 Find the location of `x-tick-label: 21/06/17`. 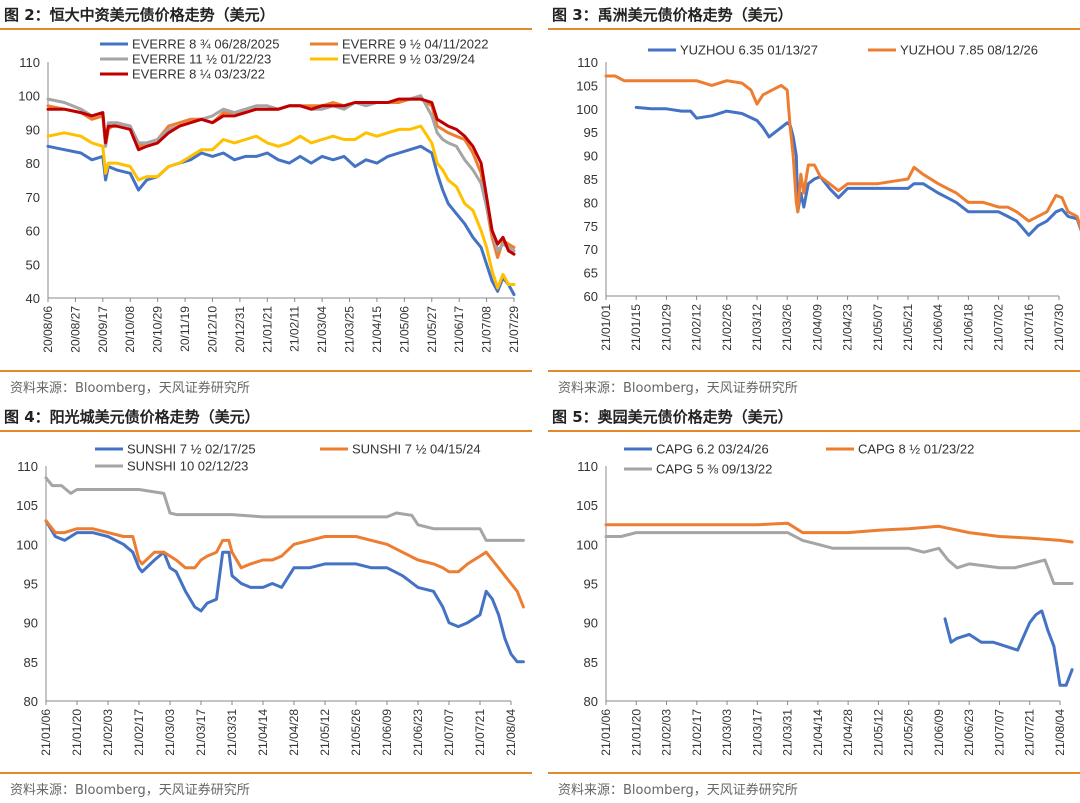

x-tick-label: 21/06/17 is located at coordinates (459, 329).